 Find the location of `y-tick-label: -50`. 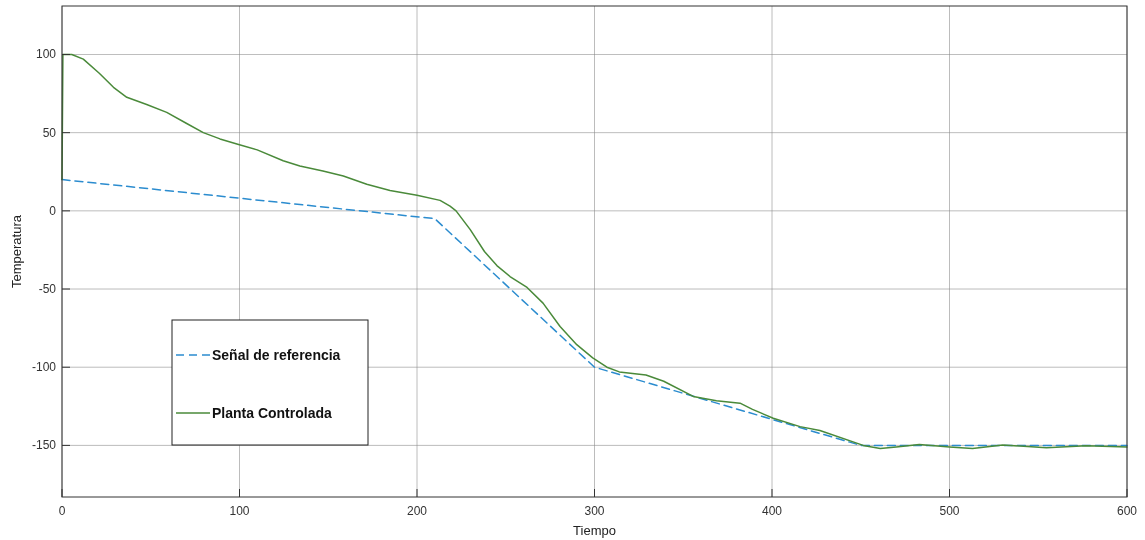

y-tick-label: -50 is located at coordinates (47, 289).